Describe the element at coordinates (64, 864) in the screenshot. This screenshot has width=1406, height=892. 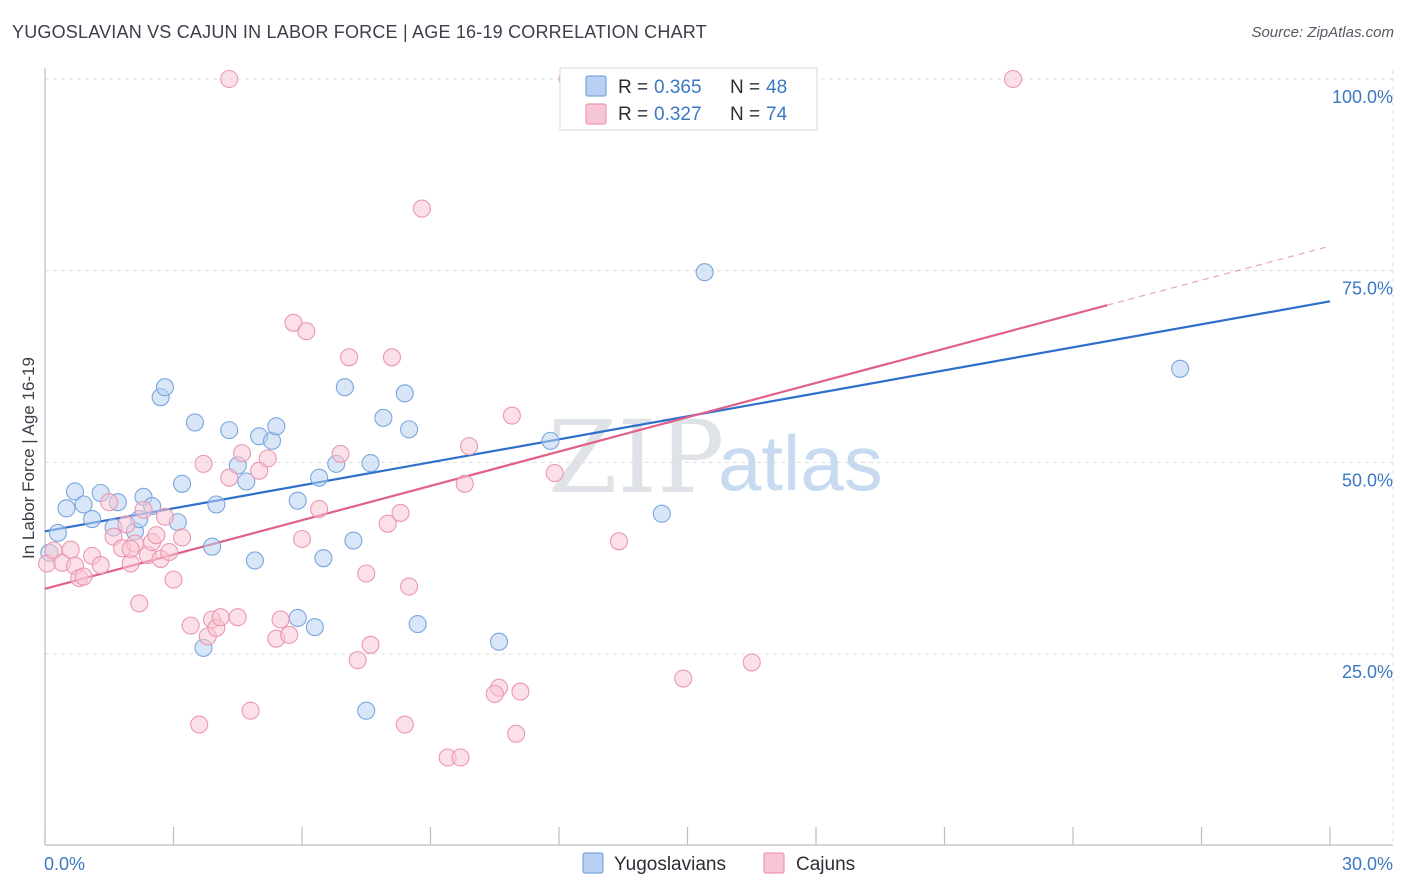
I see `x-tick-label: 0.0%` at that location.